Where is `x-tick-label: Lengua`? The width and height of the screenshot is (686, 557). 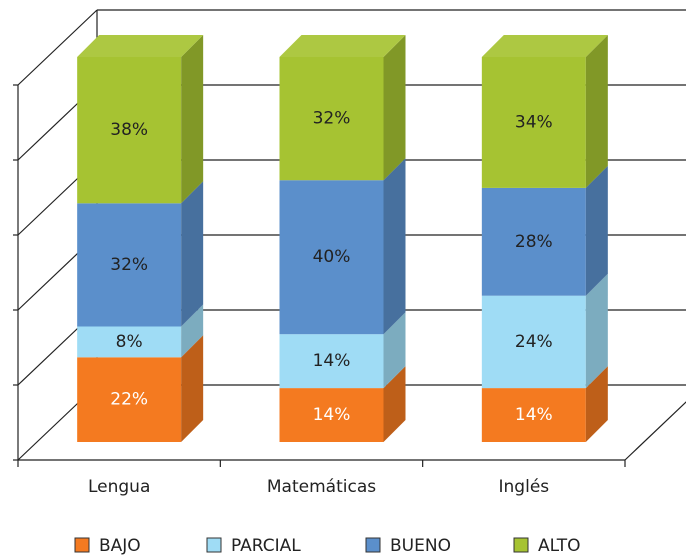
x-tick-label: Lengua is located at coordinates (119, 487).